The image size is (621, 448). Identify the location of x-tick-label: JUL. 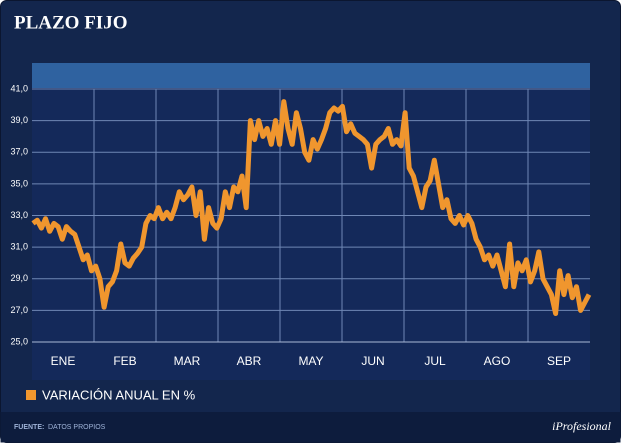
(435, 361).